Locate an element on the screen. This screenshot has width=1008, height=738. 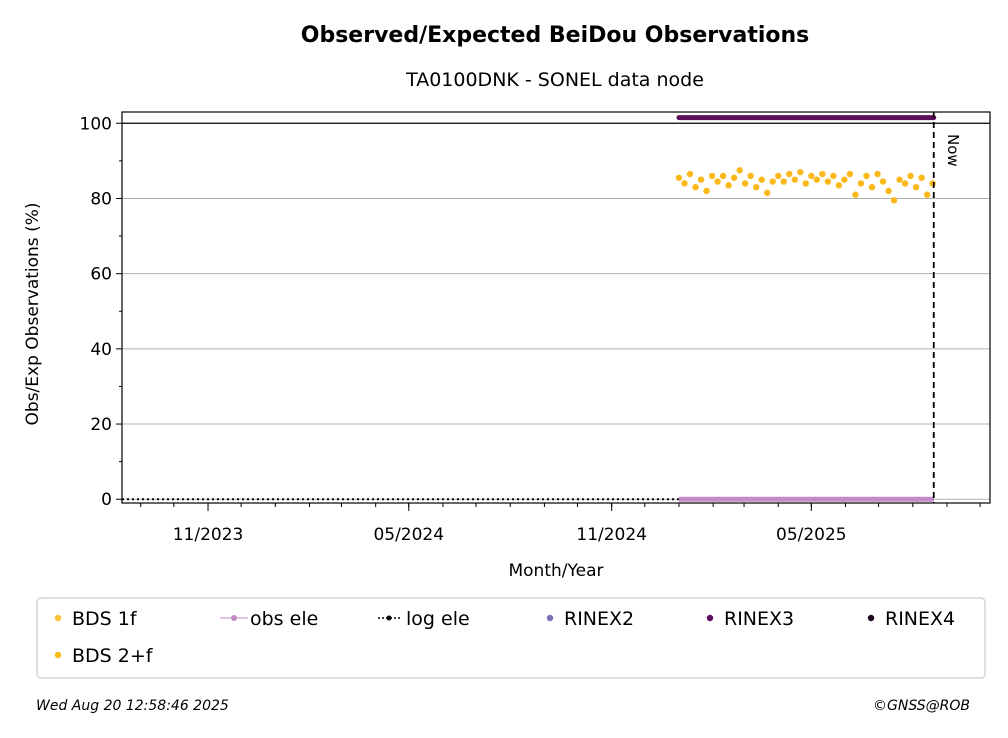
legend-item: BDS 2+f is located at coordinates (104, 656).